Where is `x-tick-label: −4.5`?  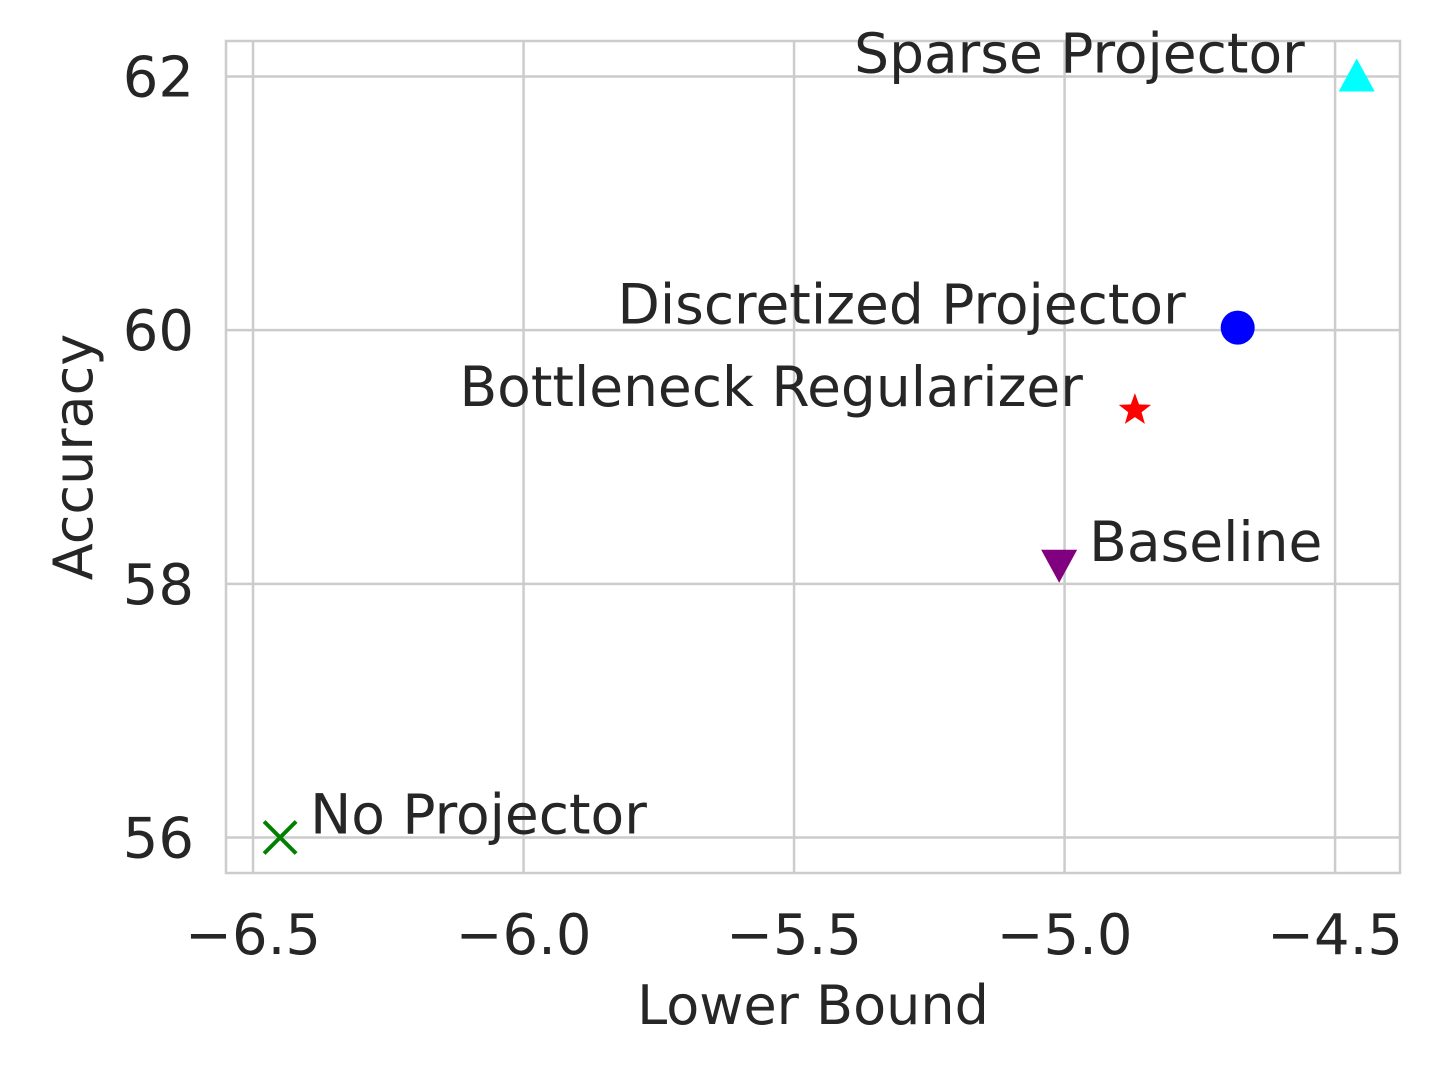
x-tick-label: −4.5 is located at coordinates (1335, 935).